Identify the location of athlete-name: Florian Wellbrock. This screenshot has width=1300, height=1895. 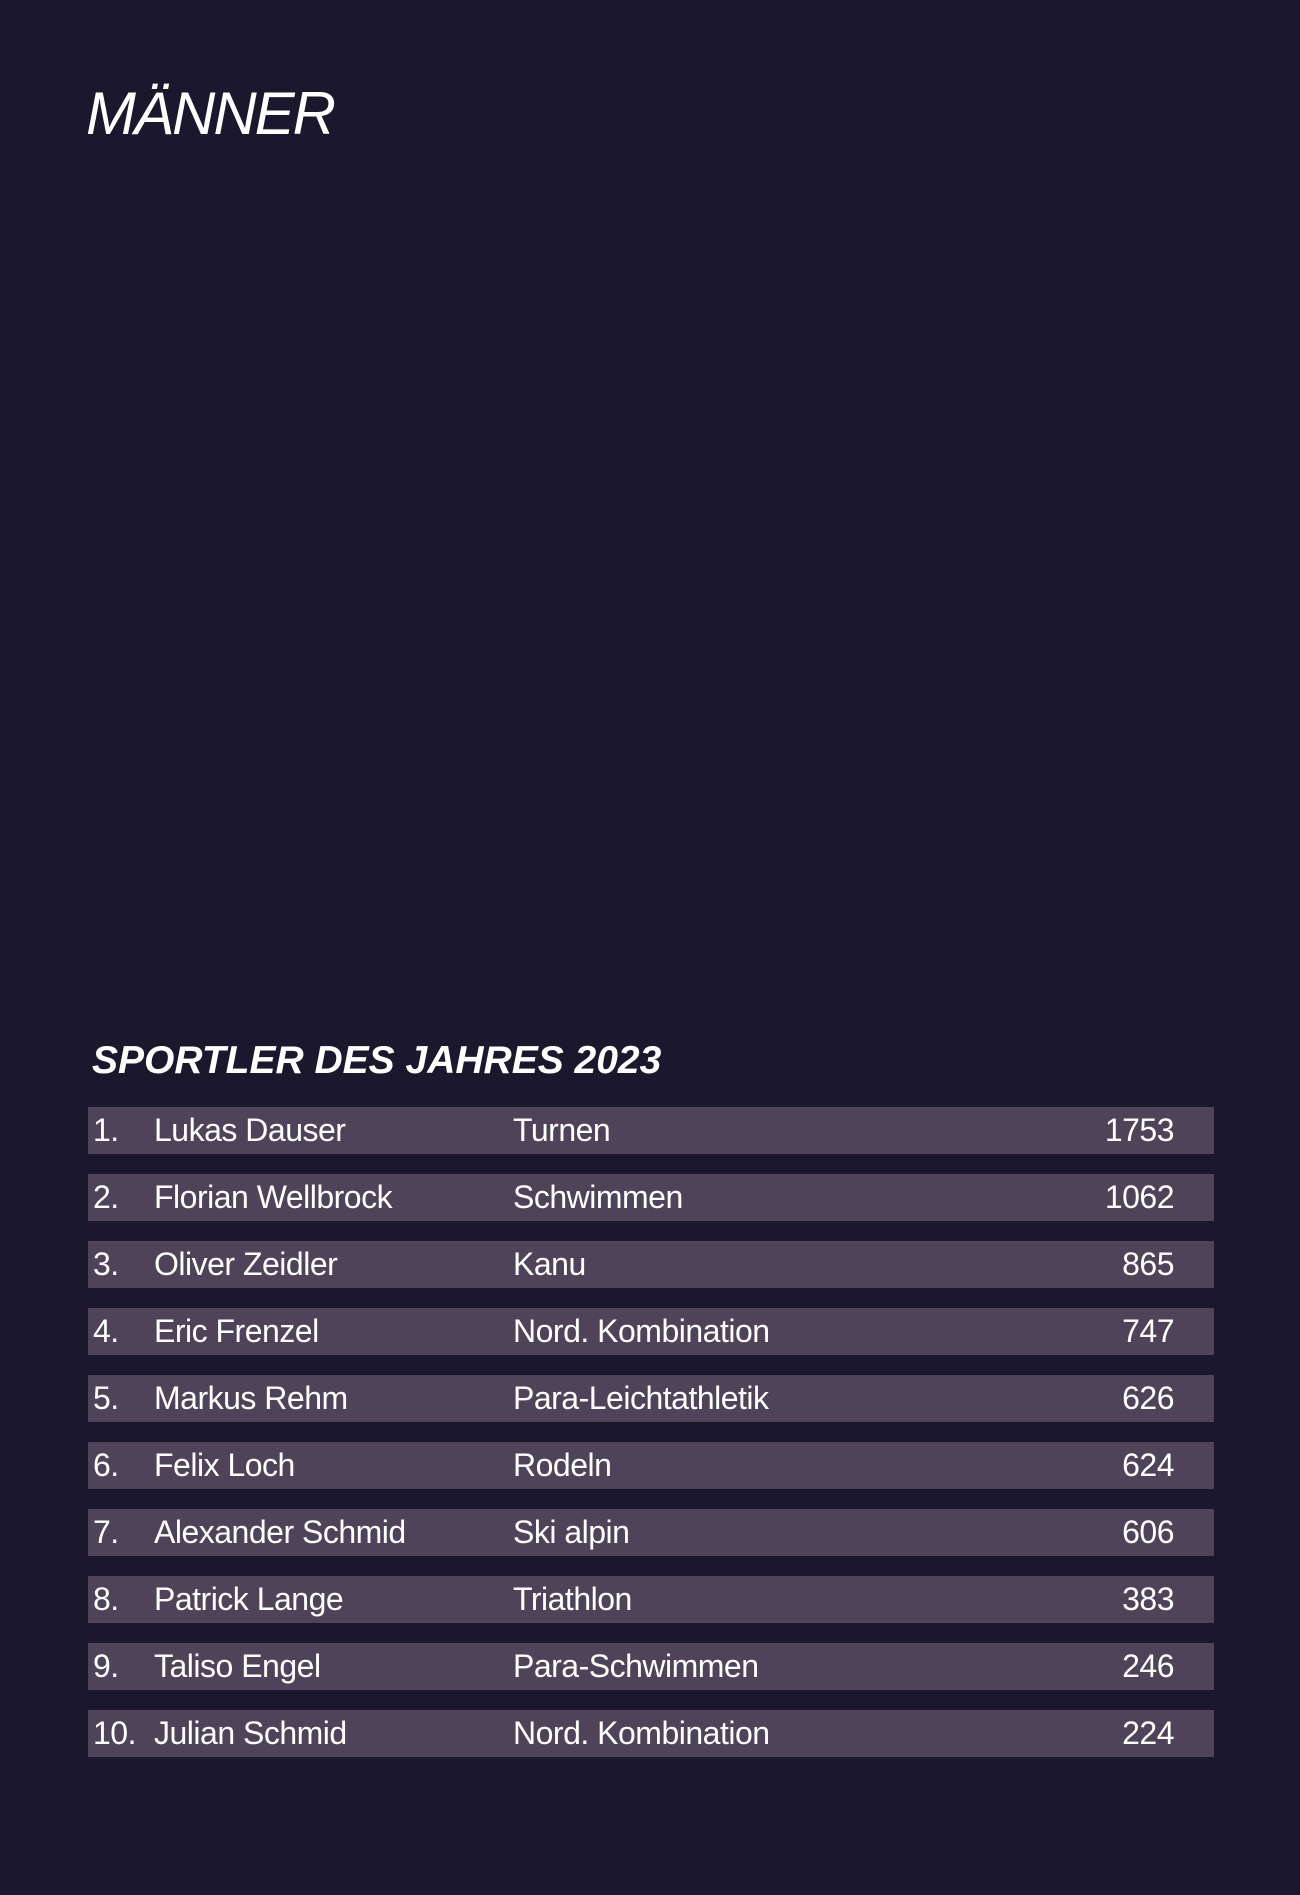
(273, 1197).